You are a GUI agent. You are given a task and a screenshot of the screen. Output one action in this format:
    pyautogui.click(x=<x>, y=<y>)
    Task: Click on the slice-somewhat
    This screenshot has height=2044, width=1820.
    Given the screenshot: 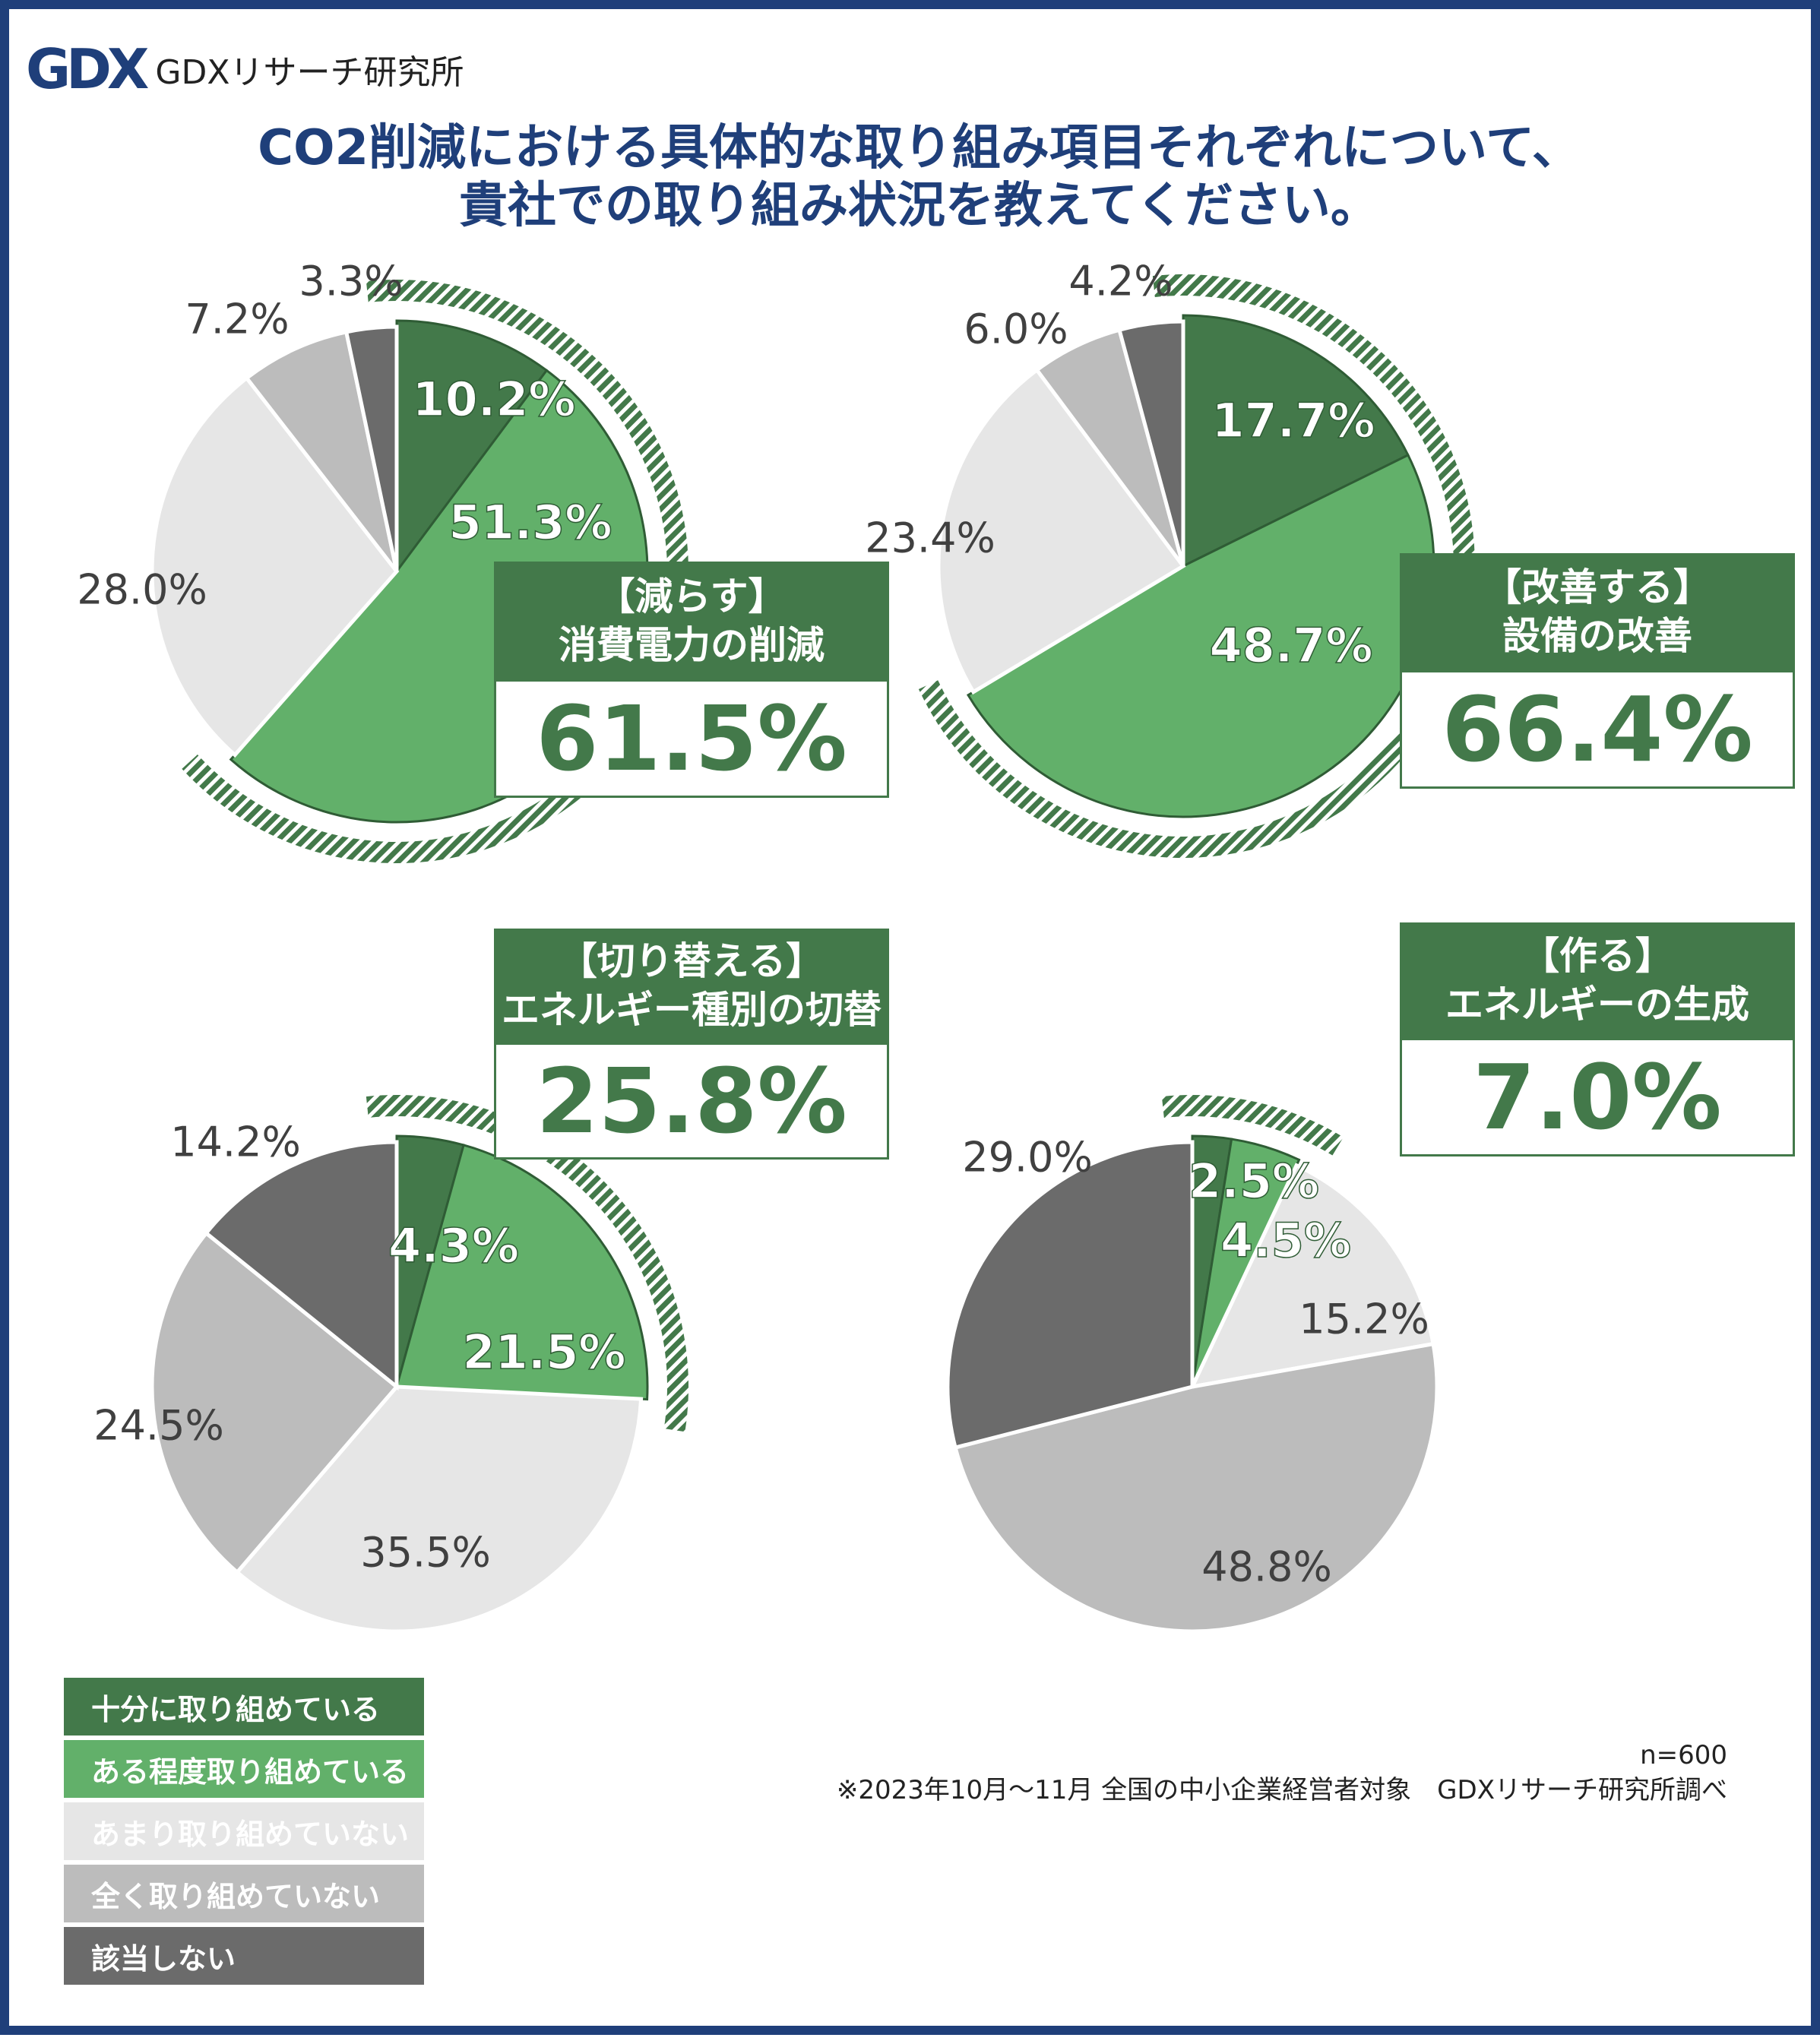 What is the action you would take?
    pyautogui.click(x=1246, y=1262)
    